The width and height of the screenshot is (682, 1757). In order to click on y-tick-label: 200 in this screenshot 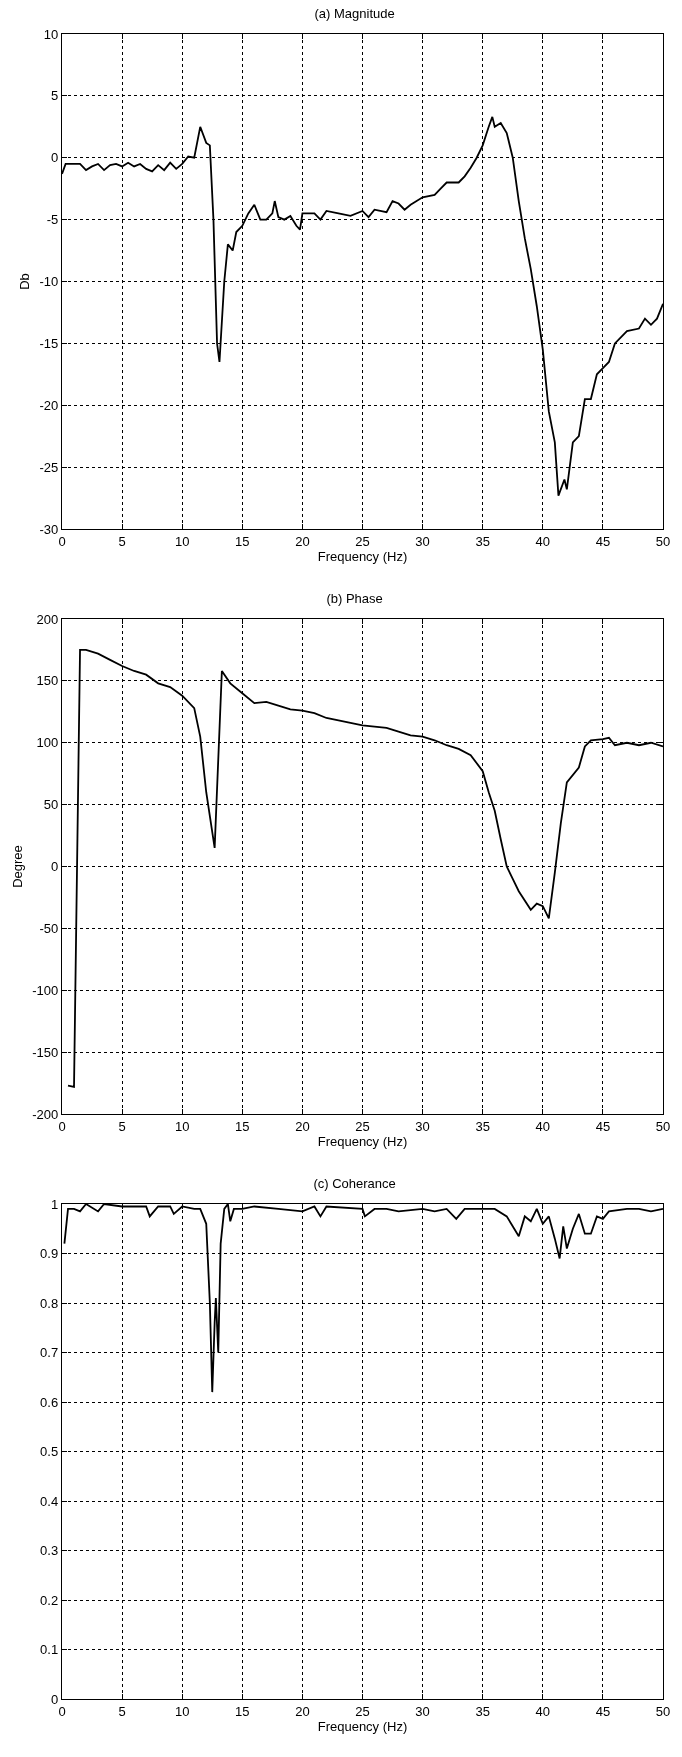, I will do `click(47, 619)`.